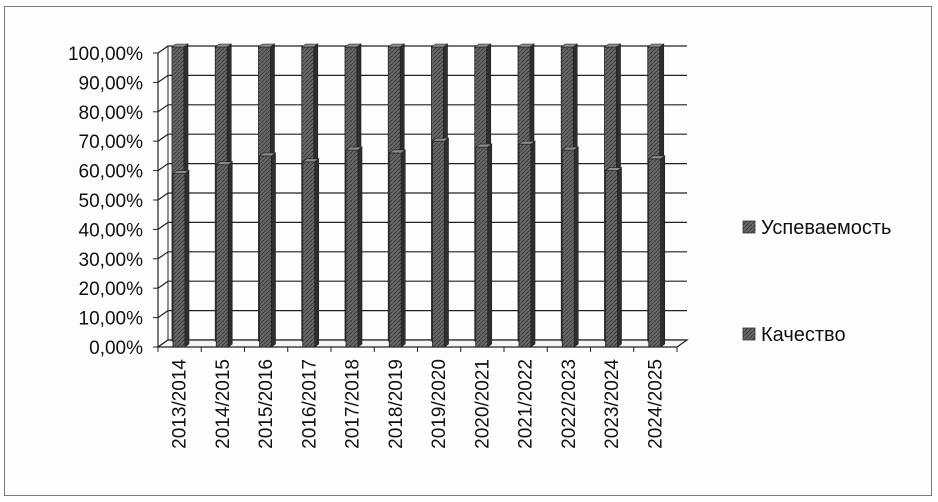 The height and width of the screenshot is (502, 938). I want to click on y-tick-label: 80,00%, so click(111, 113).